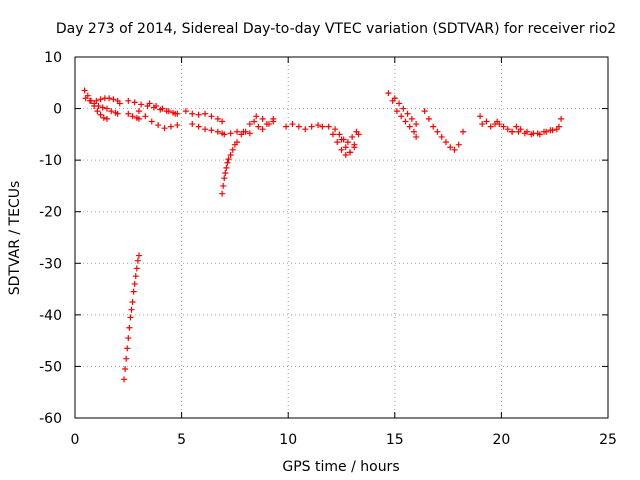  I want to click on series-track-9b, so click(405, 111).